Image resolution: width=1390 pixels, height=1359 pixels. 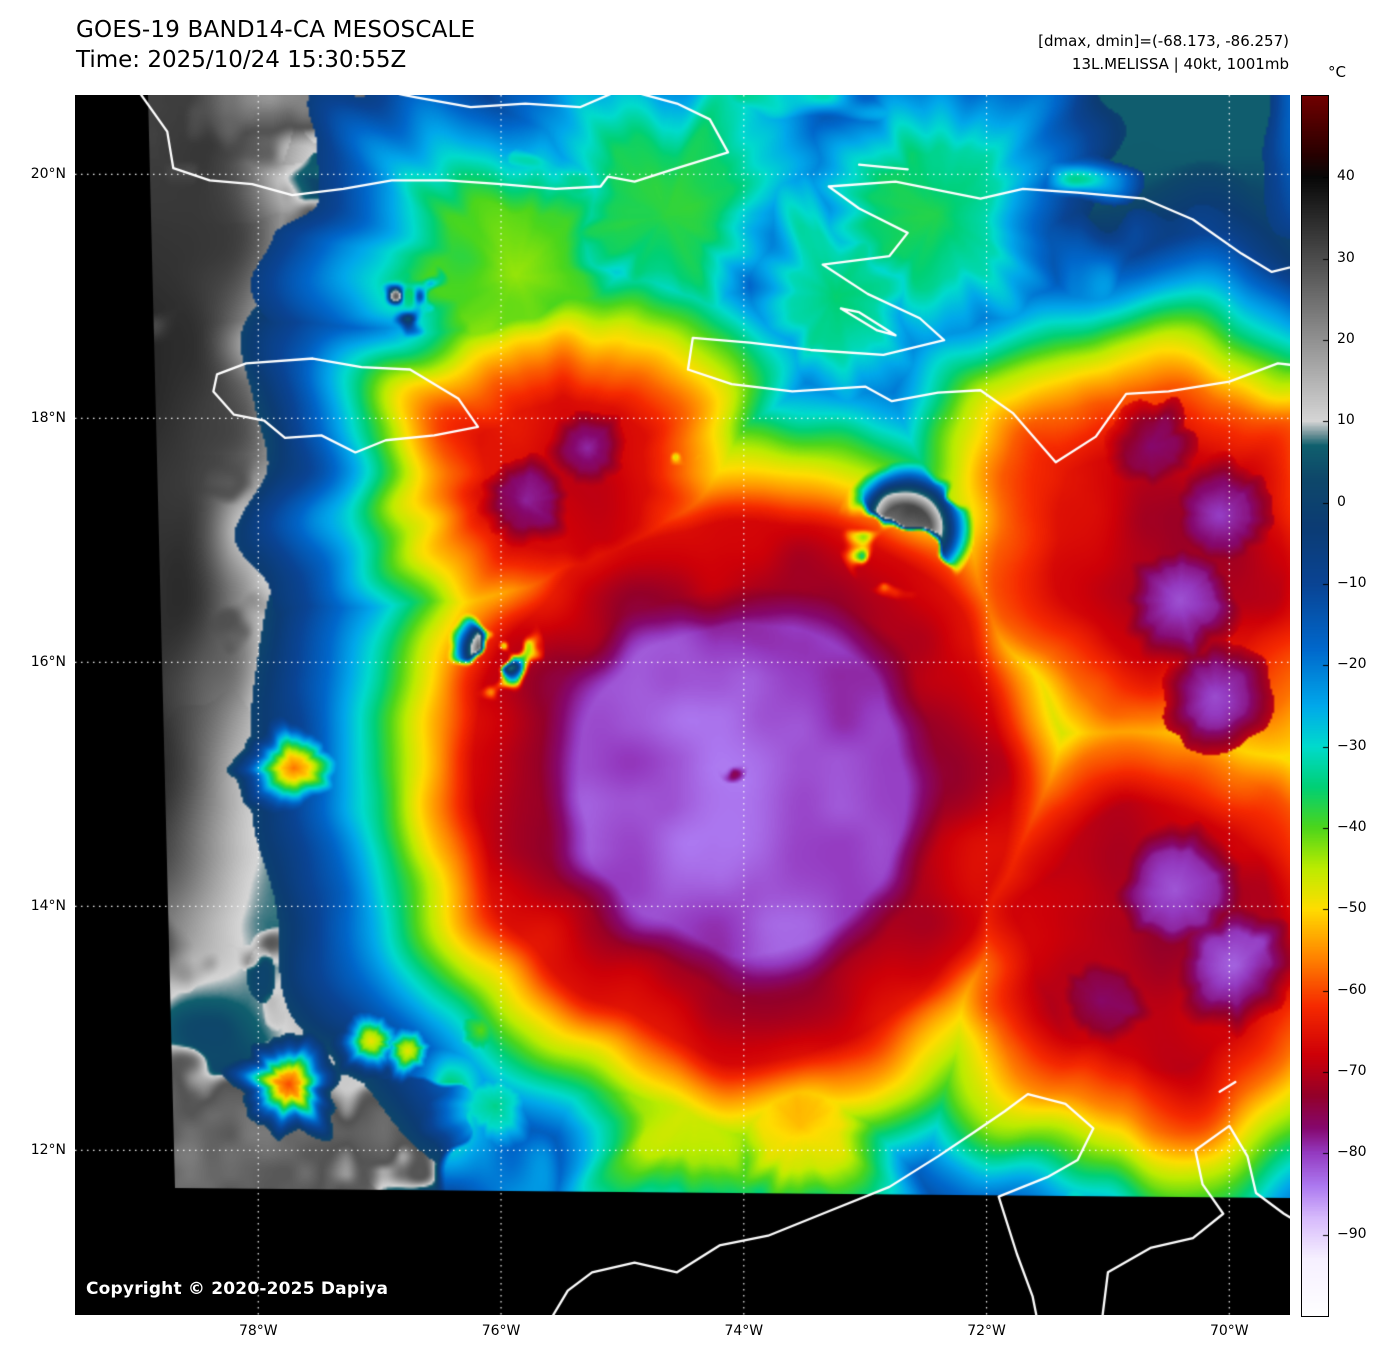 I want to click on colorbar-canvas, so click(x=1315, y=706).